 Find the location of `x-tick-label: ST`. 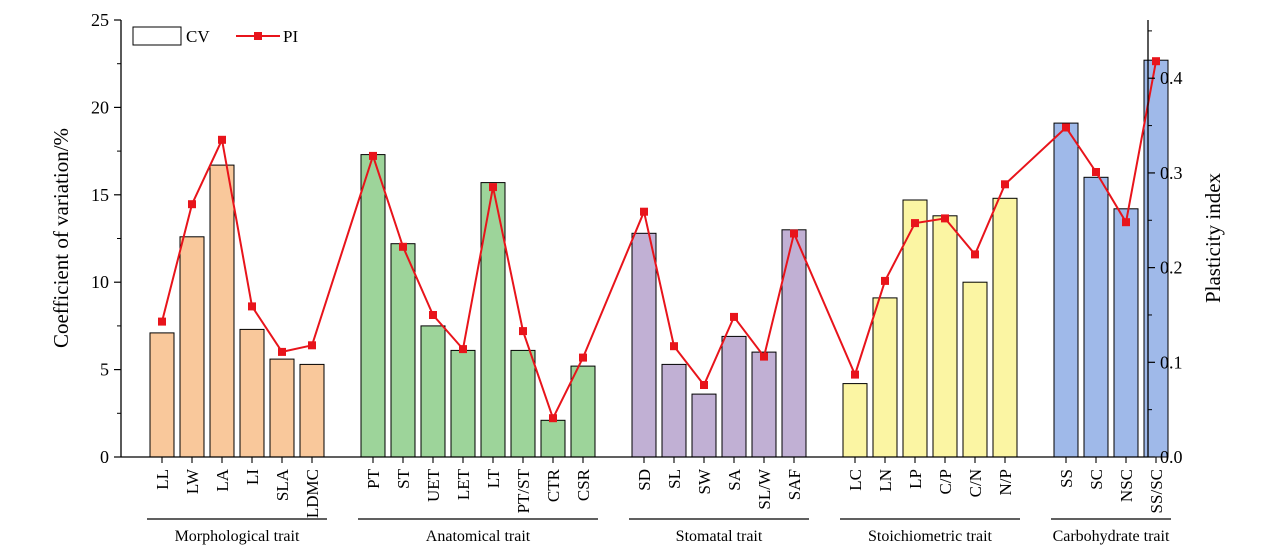

x-tick-label: ST is located at coordinates (403, 478).